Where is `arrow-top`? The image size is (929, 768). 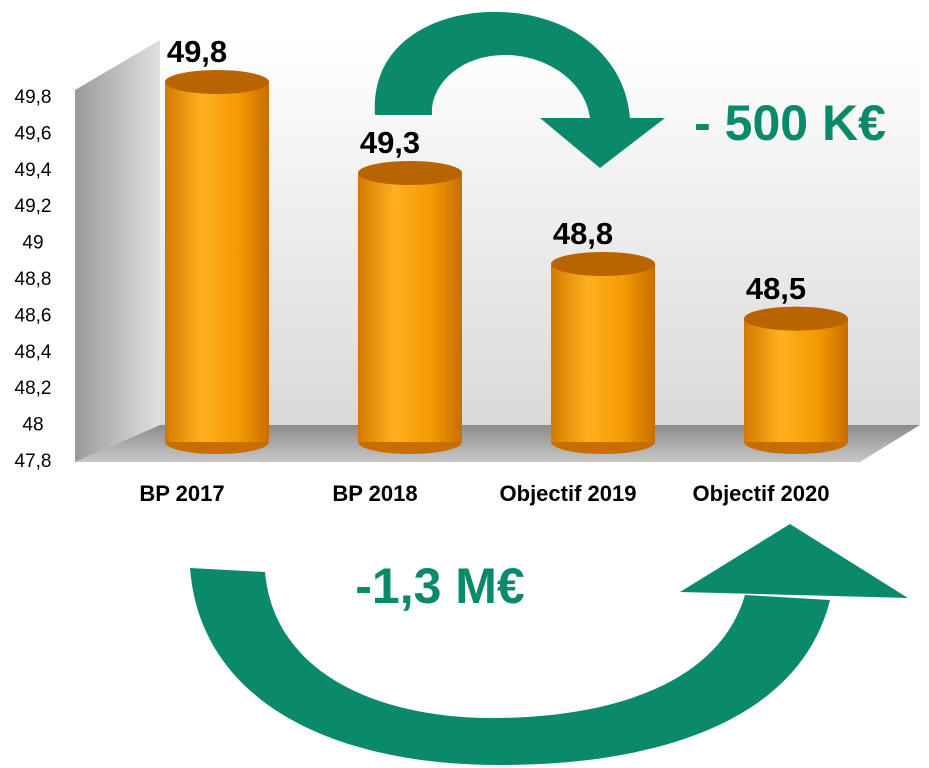 arrow-top is located at coordinates (519, 89).